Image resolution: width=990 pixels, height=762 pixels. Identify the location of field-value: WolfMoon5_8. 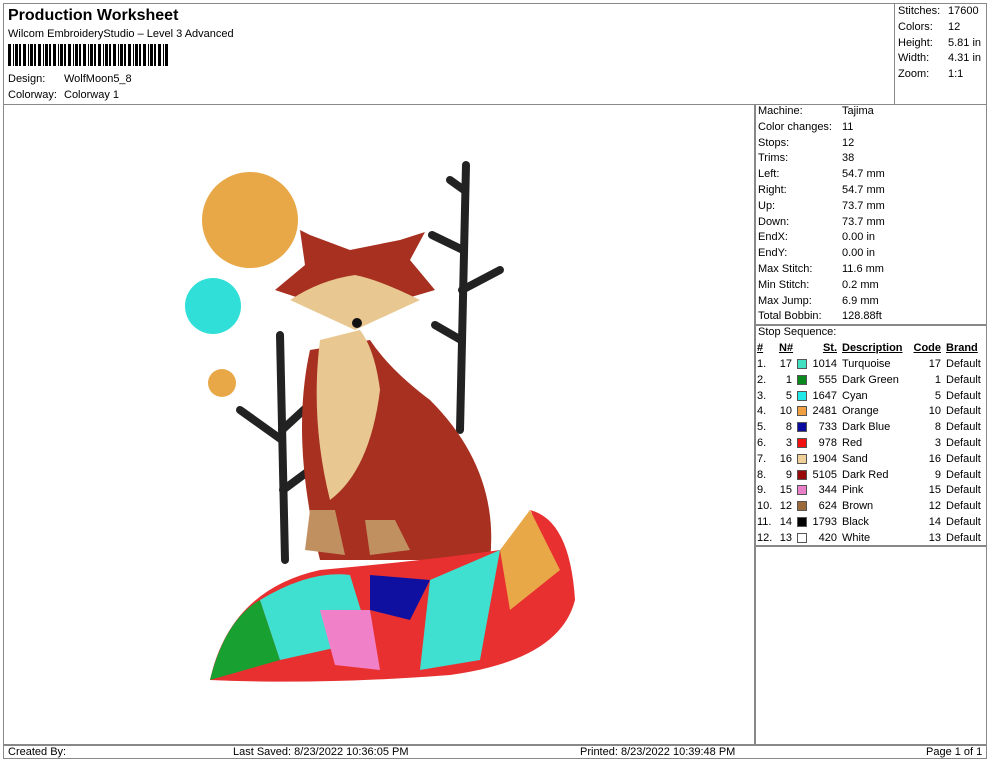
(98, 79).